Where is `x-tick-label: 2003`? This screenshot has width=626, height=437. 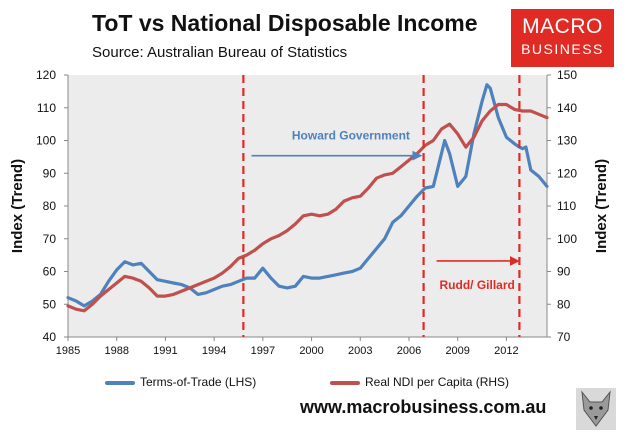
x-tick-label: 2003 is located at coordinates (360, 351).